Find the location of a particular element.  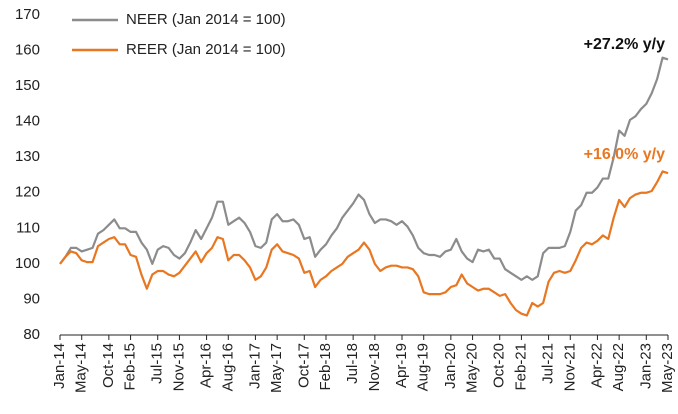

x-tick-label: Nov-21 is located at coordinates (569, 367).